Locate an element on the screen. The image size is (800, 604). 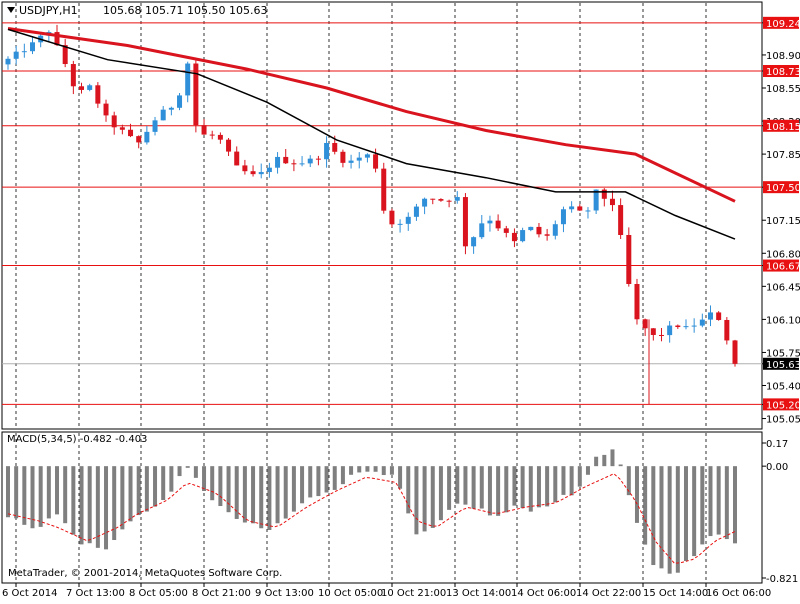
price-tick-label: 107.15 is located at coordinates (783, 221).